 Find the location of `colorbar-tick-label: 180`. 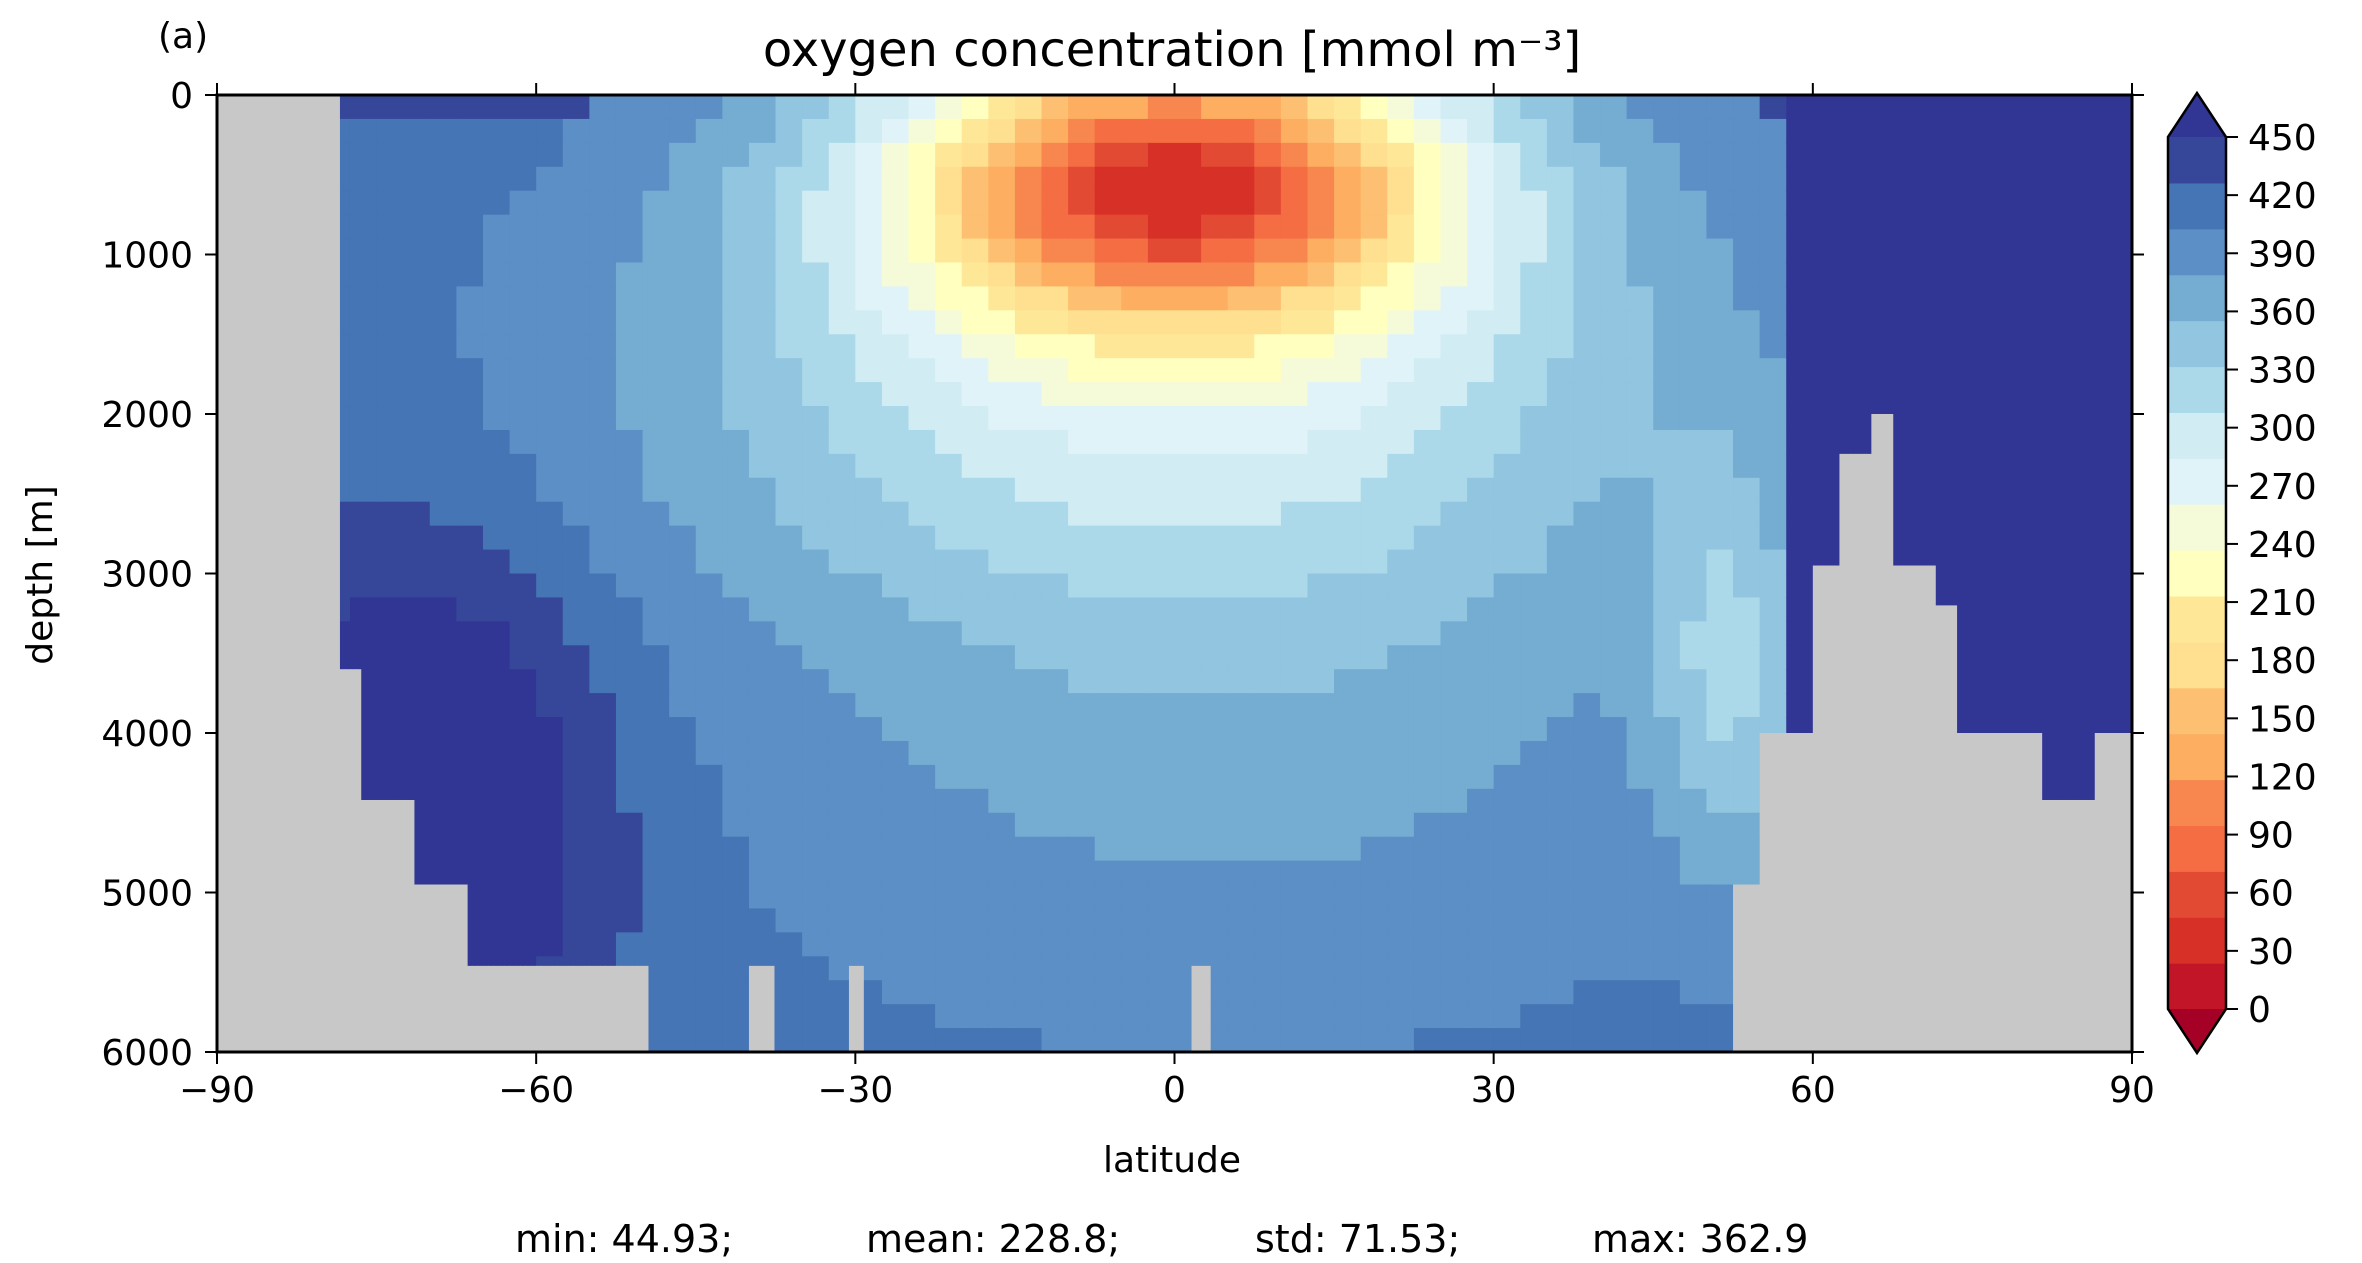

colorbar-tick-label: 180 is located at coordinates (2282, 661).